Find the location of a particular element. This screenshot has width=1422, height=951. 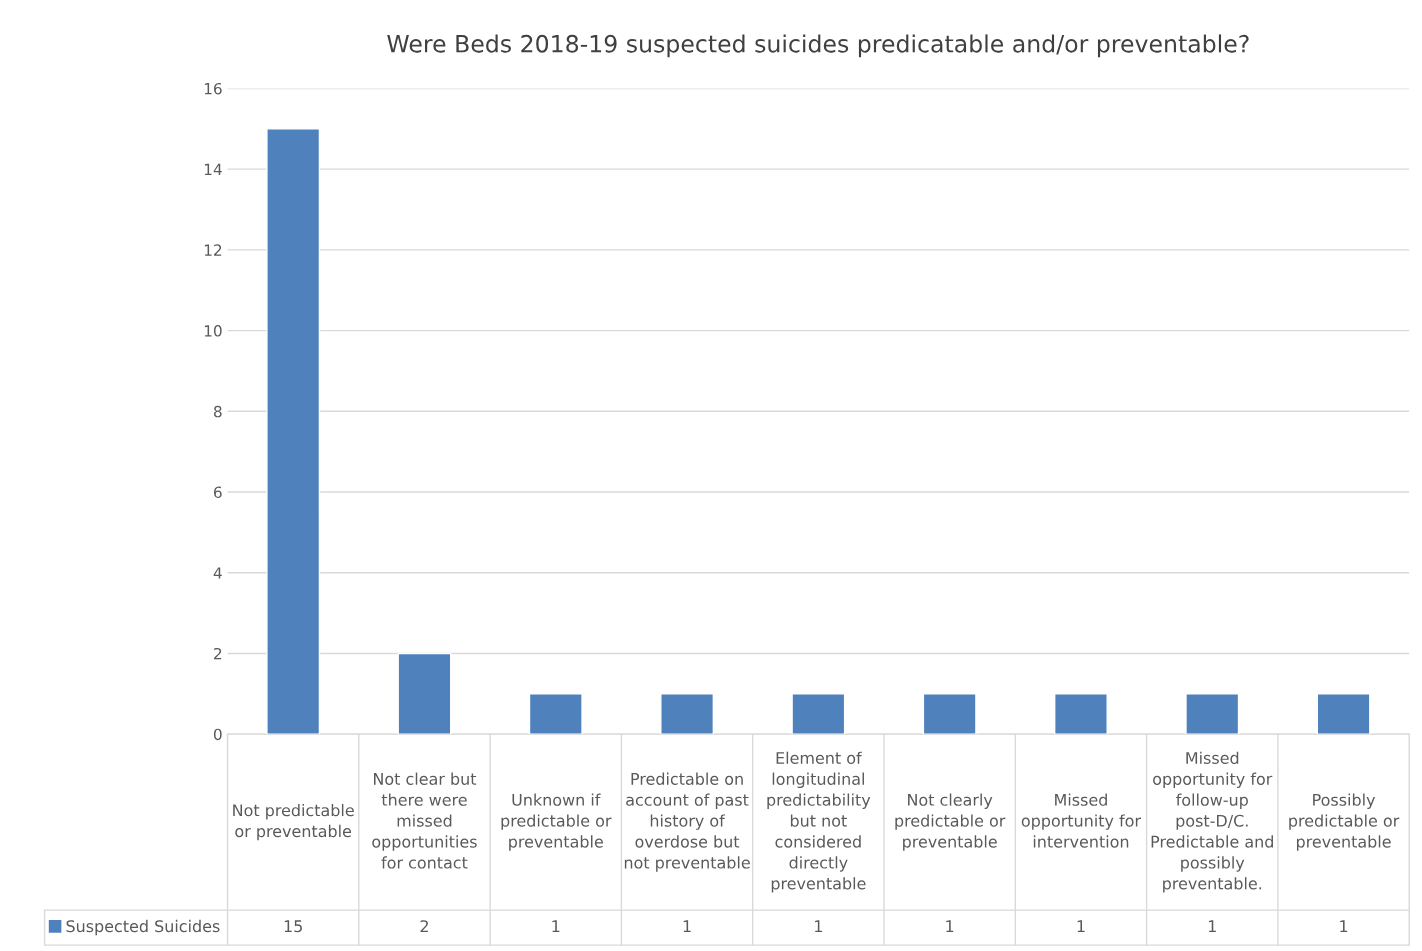

y-tick-label: 14 is located at coordinates (213, 169).